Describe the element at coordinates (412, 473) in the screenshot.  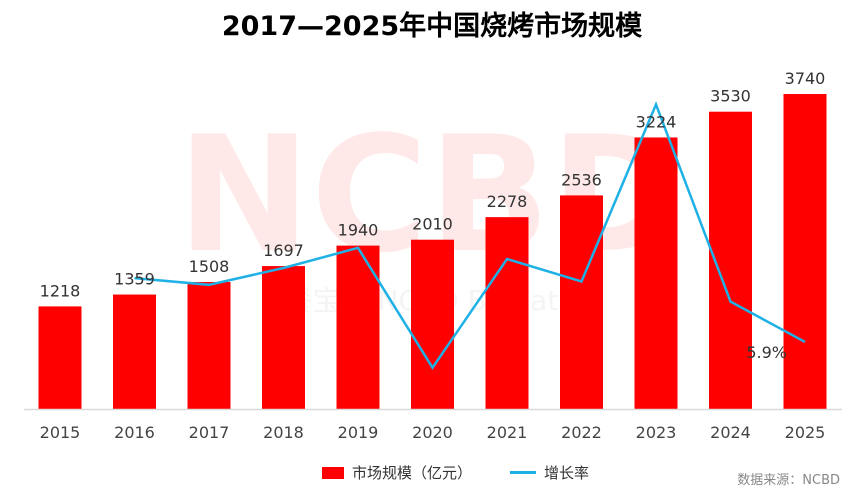
I see `legend-label-bar: 市场规模（亿元）` at that location.